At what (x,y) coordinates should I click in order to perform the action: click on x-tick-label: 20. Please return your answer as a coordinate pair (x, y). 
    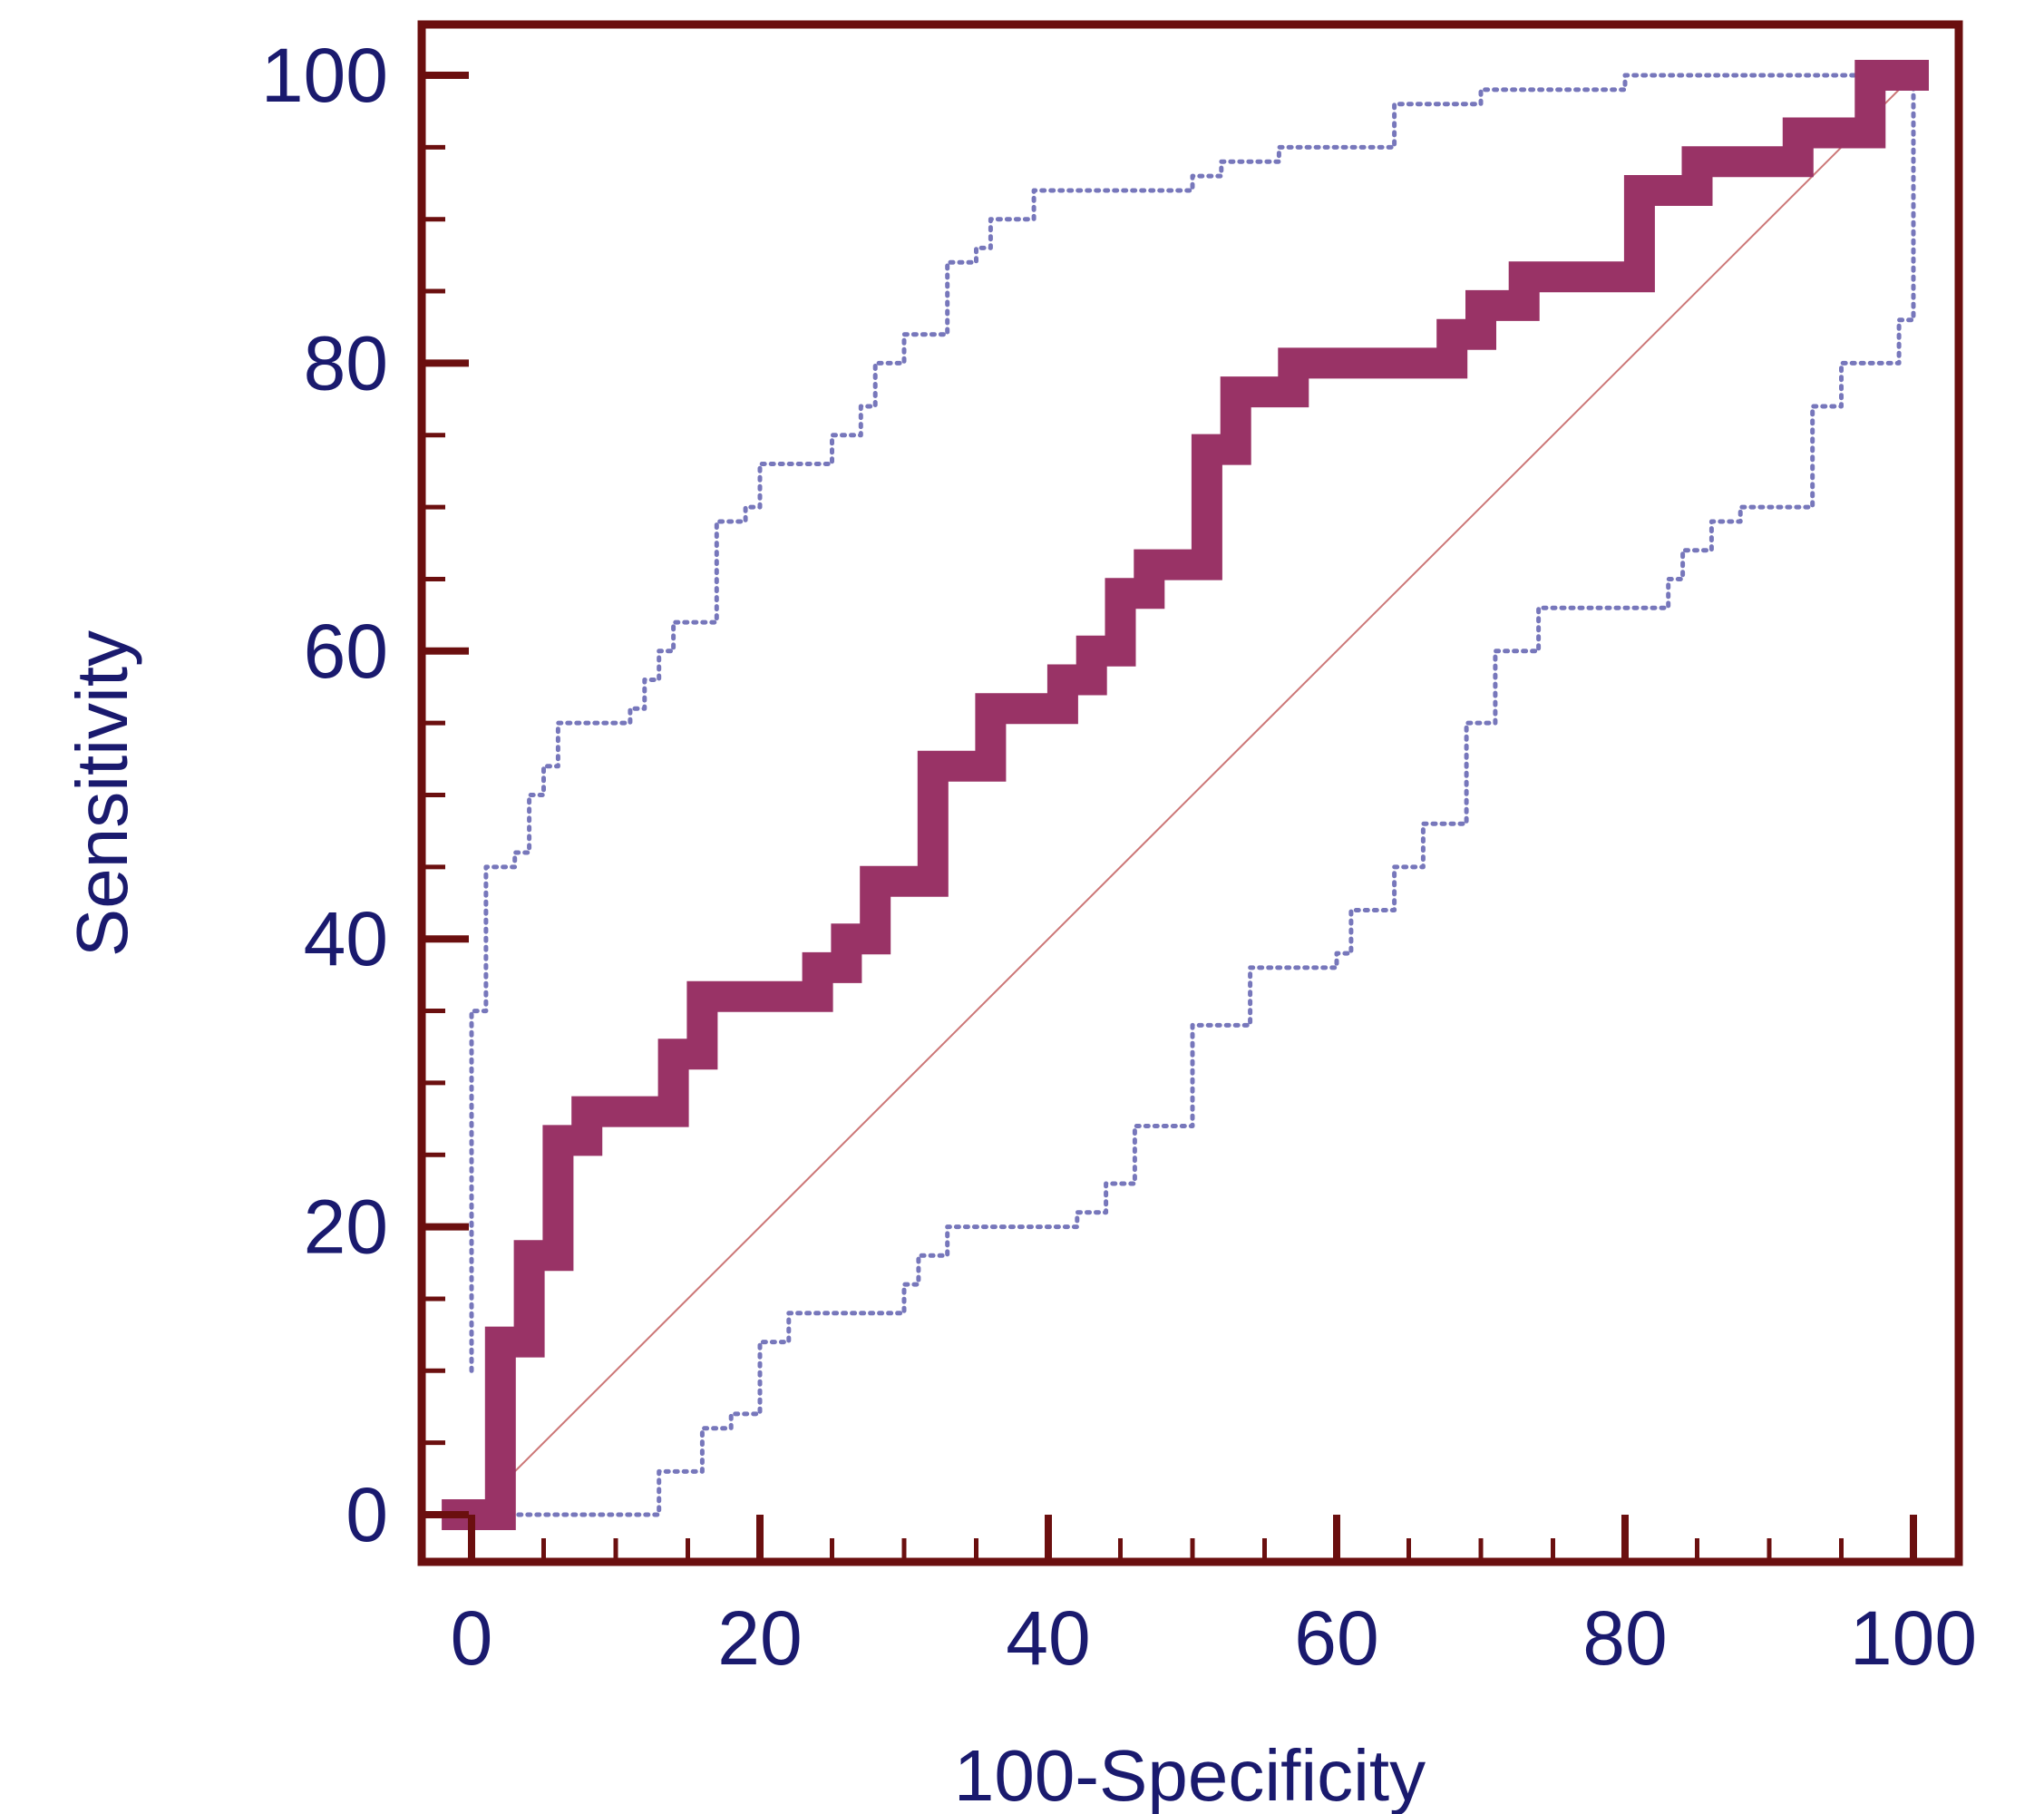
    Looking at the image, I should click on (759, 1638).